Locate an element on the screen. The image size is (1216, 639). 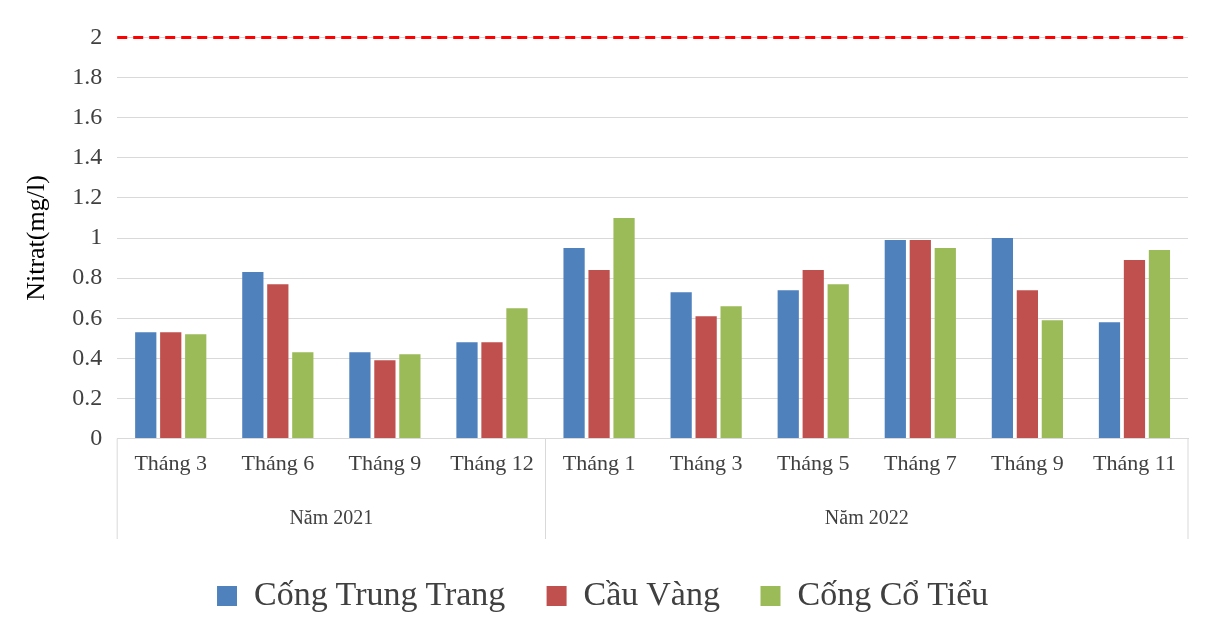
y-tick-label: 2 is located at coordinates (96, 35).